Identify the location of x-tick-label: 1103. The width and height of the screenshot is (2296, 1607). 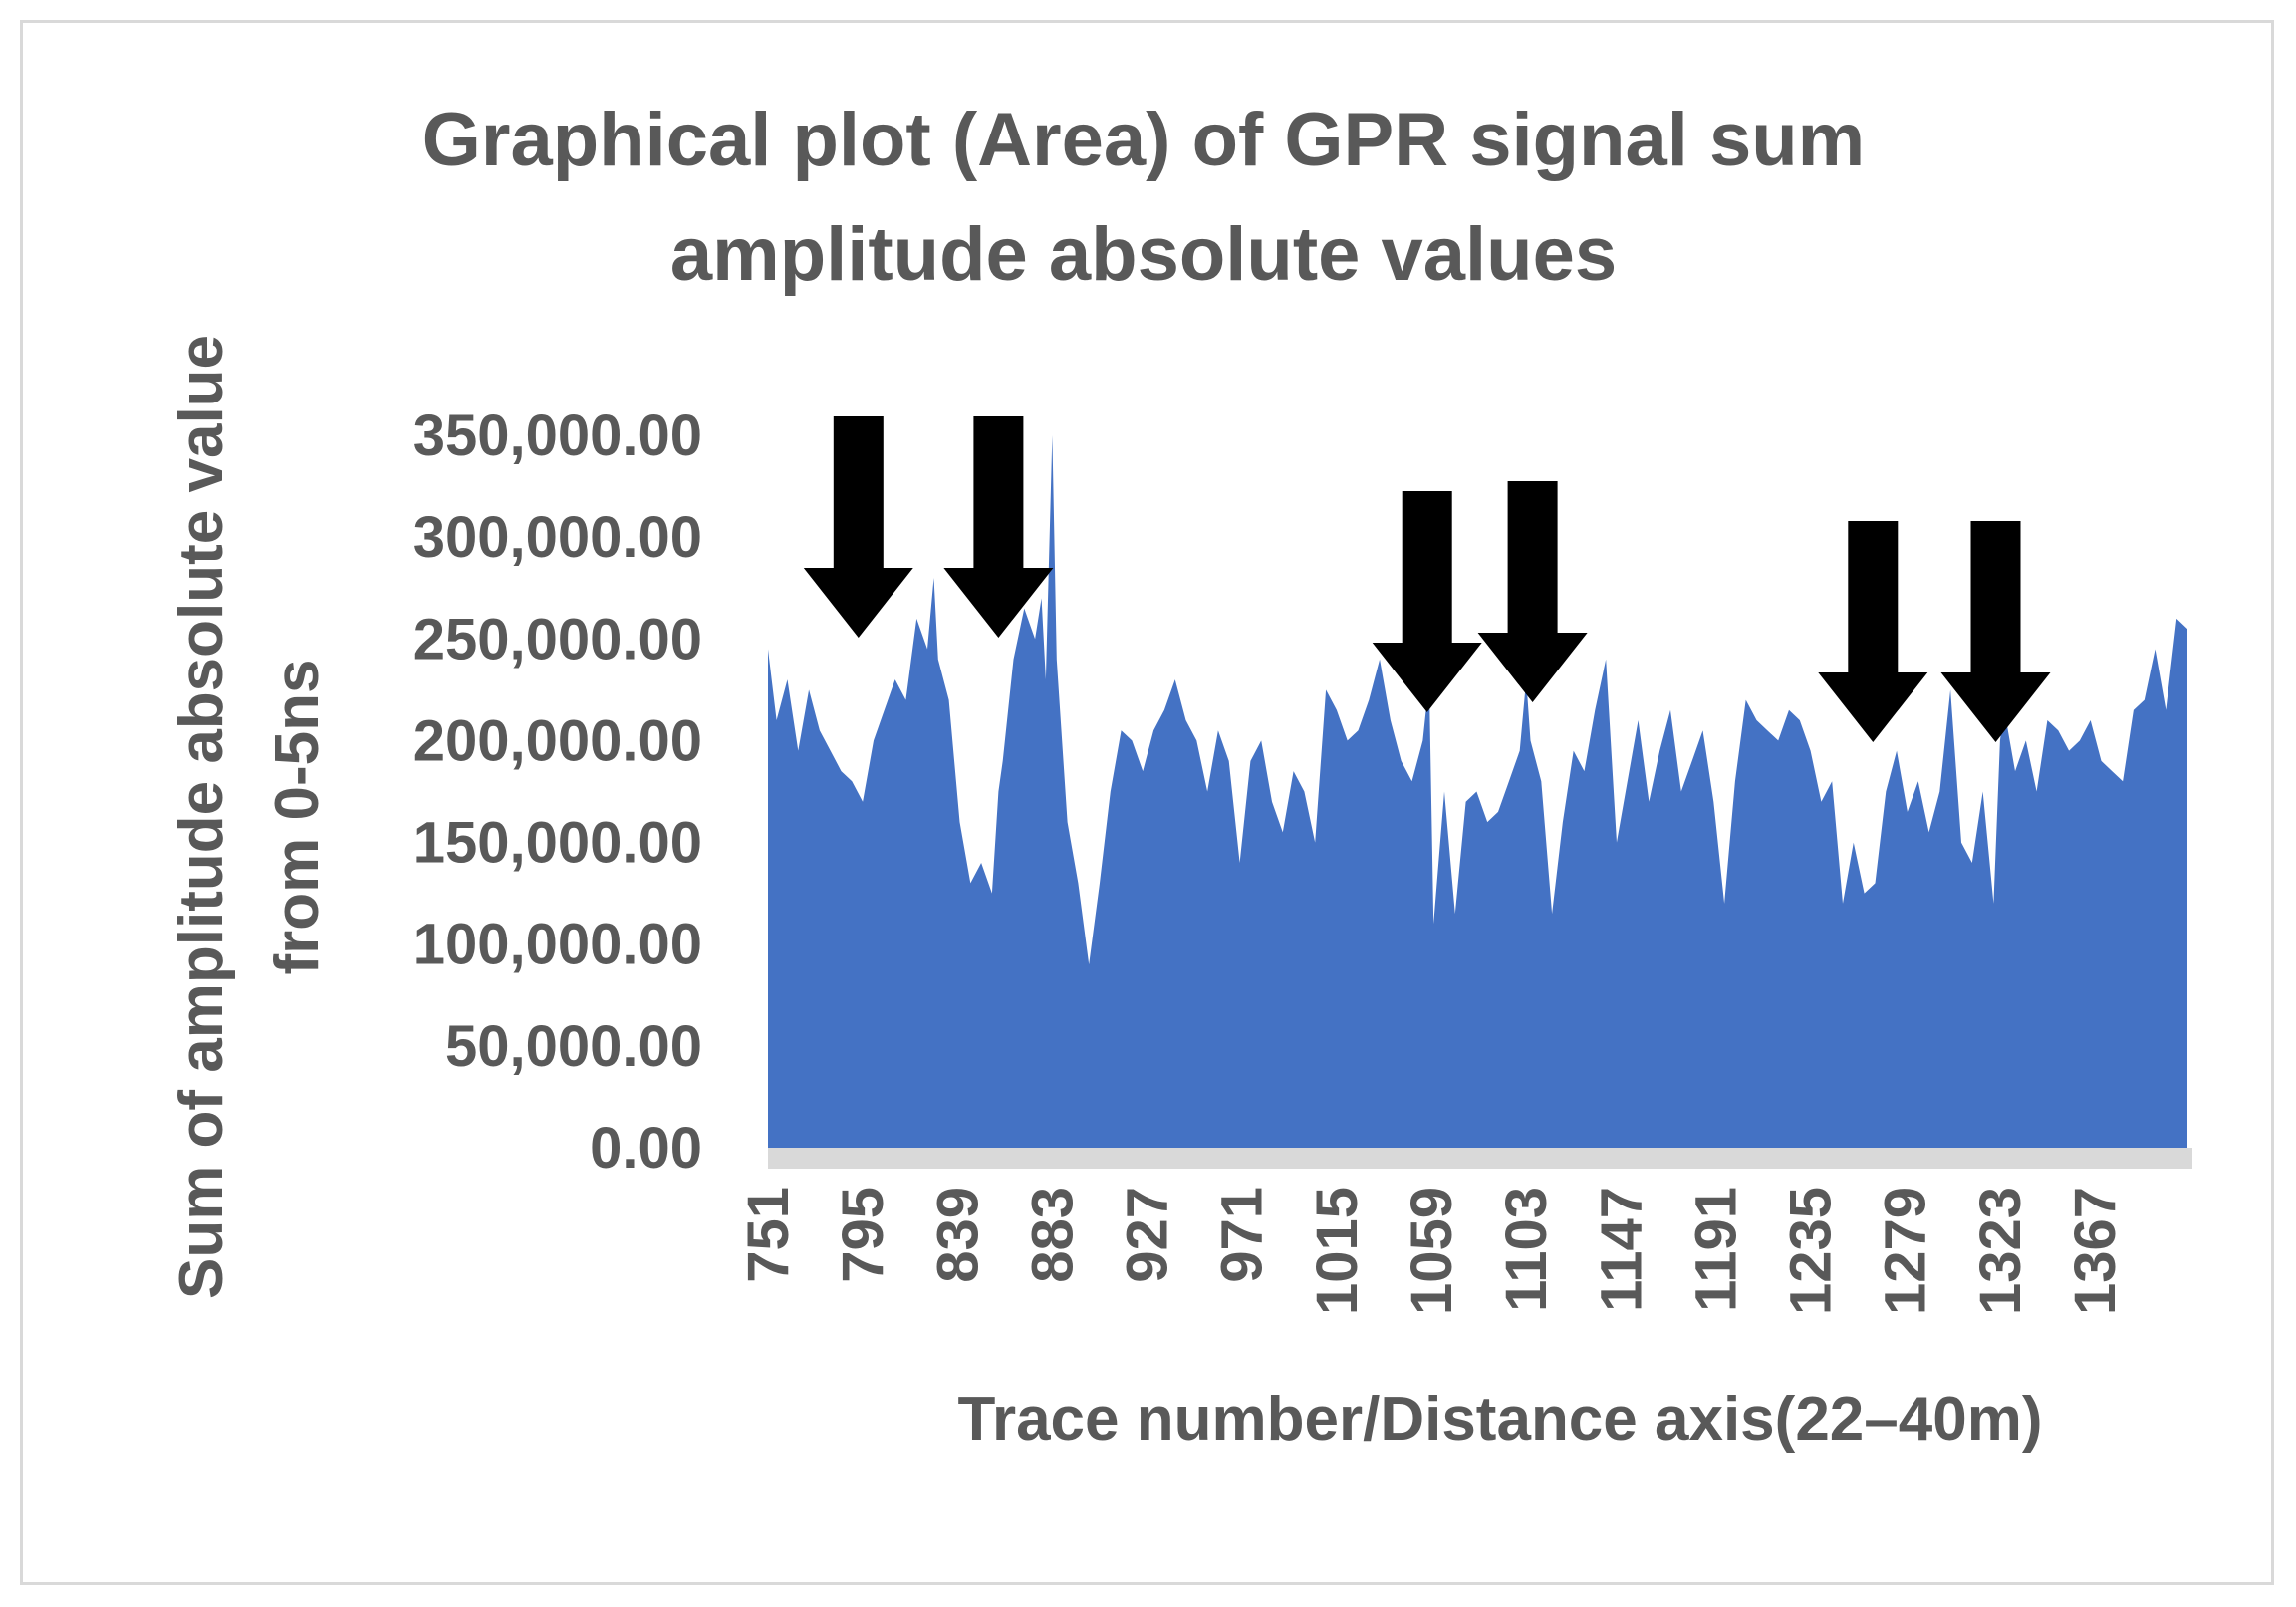
(1527, 1249).